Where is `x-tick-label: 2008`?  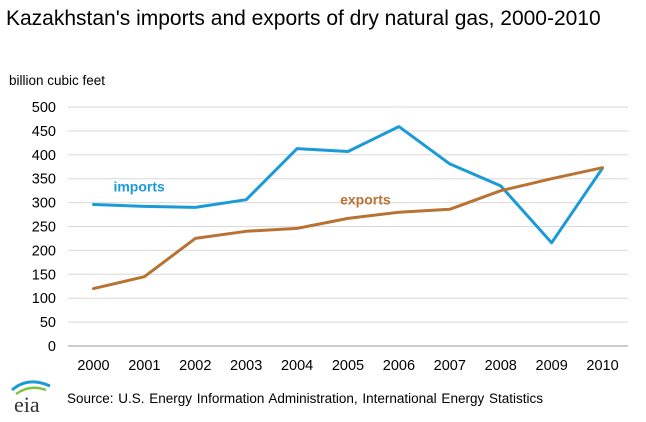
x-tick-label: 2008 is located at coordinates (501, 366).